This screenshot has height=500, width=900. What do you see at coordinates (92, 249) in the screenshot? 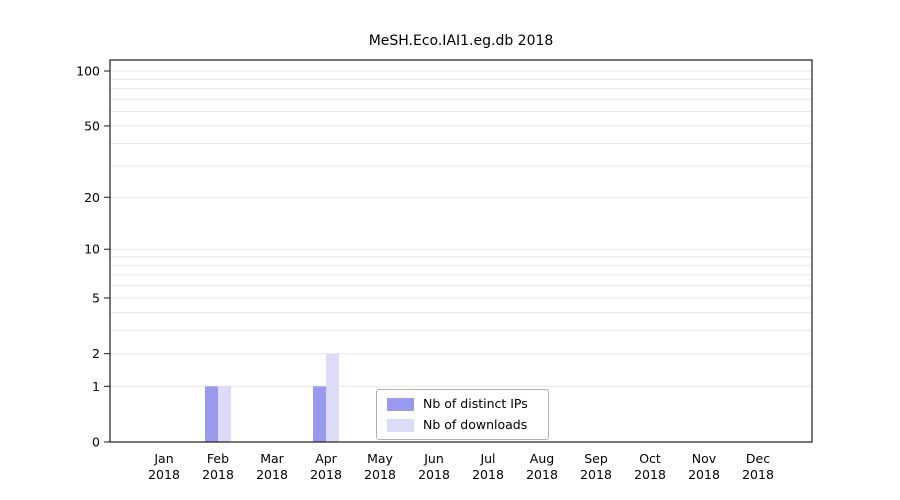
I see `y-tick-label-10: 10` at bounding box center [92, 249].